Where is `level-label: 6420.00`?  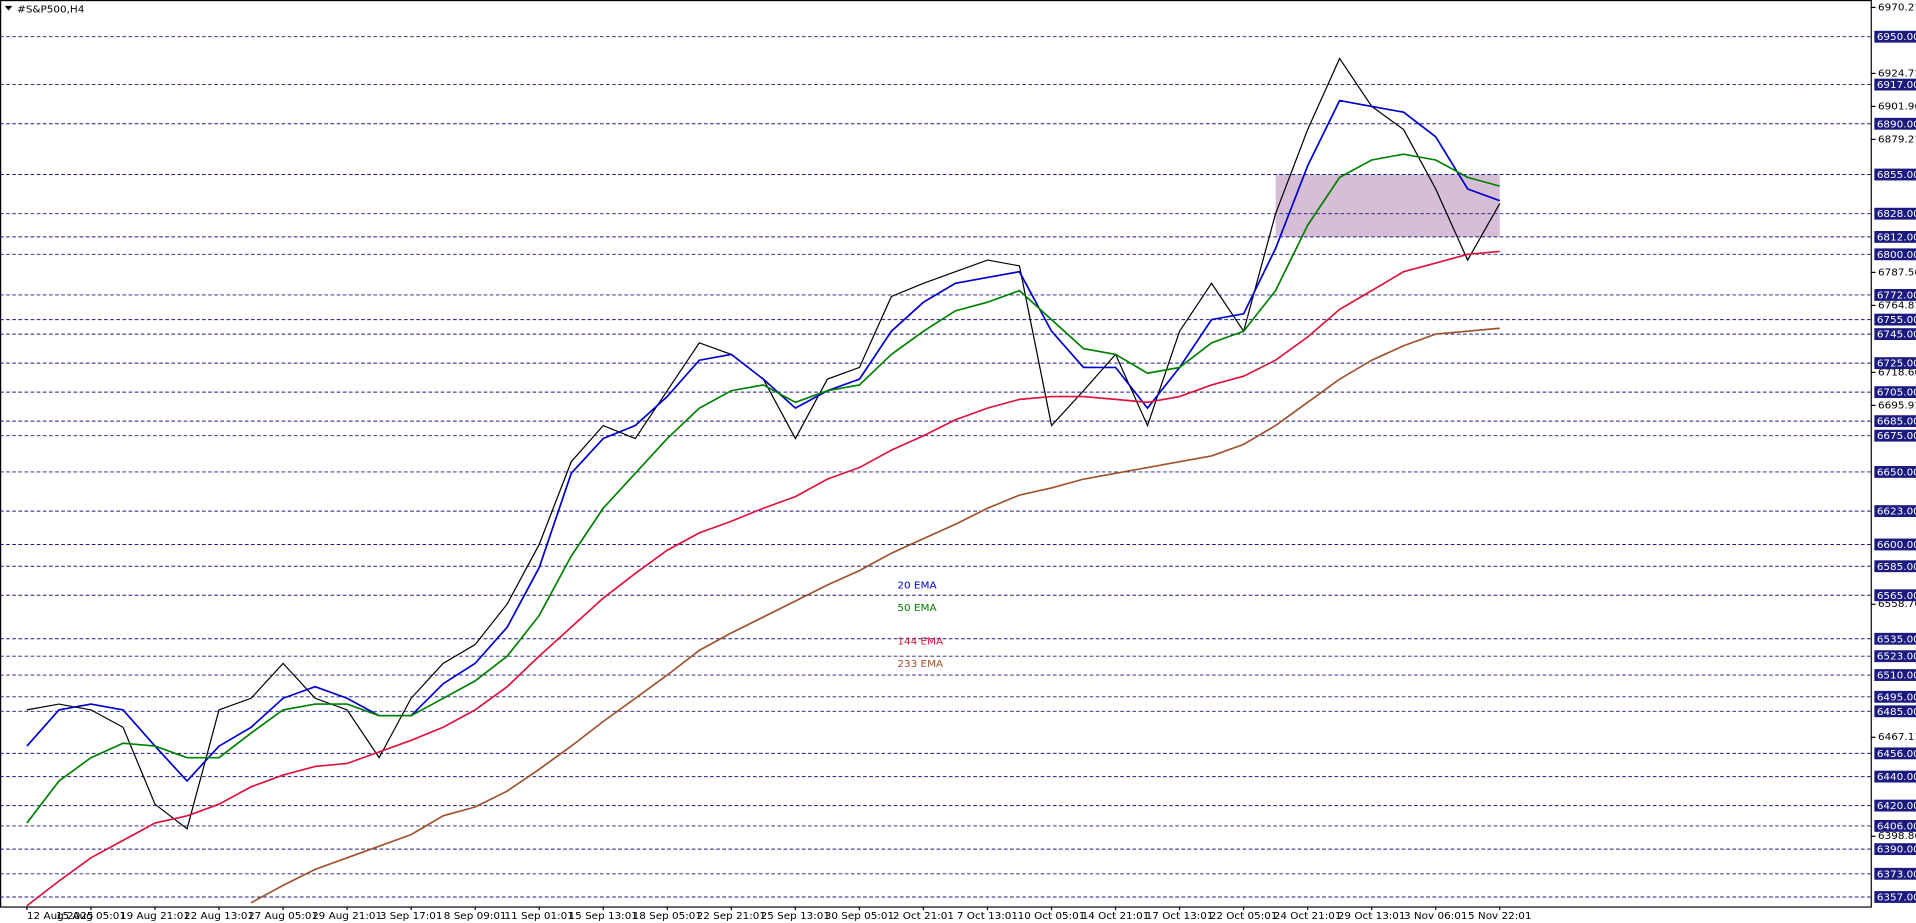
level-label: 6420.00 is located at coordinates (1896, 806).